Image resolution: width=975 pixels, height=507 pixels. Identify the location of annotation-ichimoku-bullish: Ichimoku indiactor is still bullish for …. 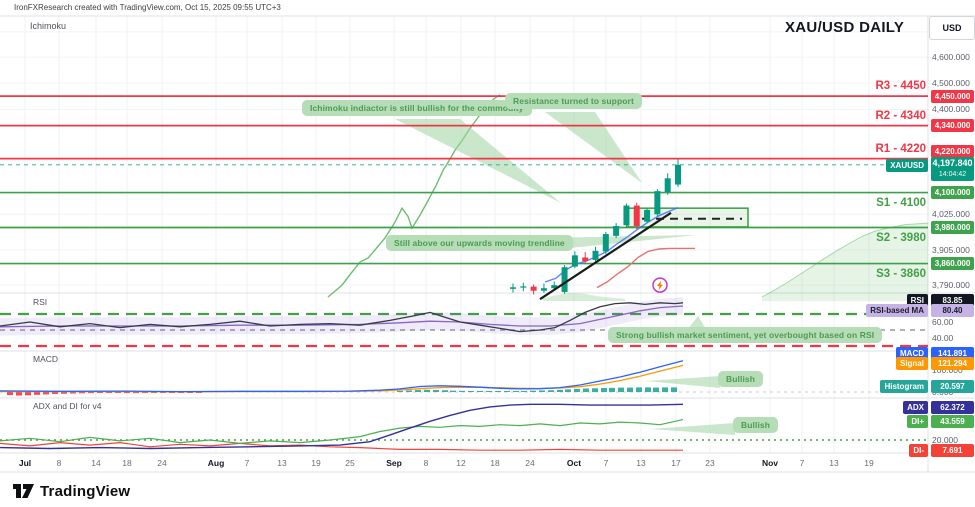
(417, 108).